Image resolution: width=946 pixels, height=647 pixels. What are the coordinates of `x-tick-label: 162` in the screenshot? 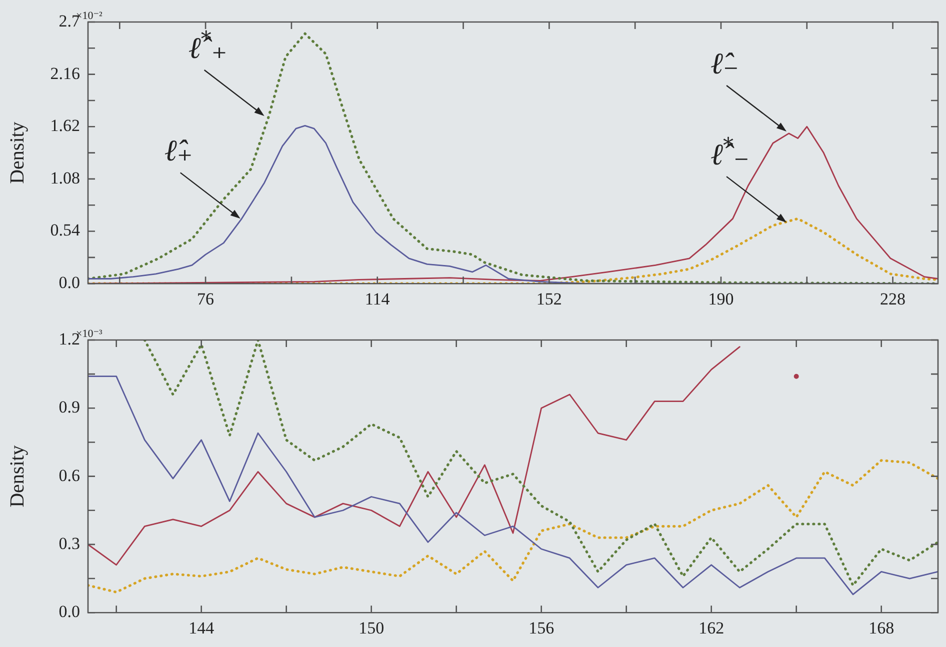 It's located at (711, 628).